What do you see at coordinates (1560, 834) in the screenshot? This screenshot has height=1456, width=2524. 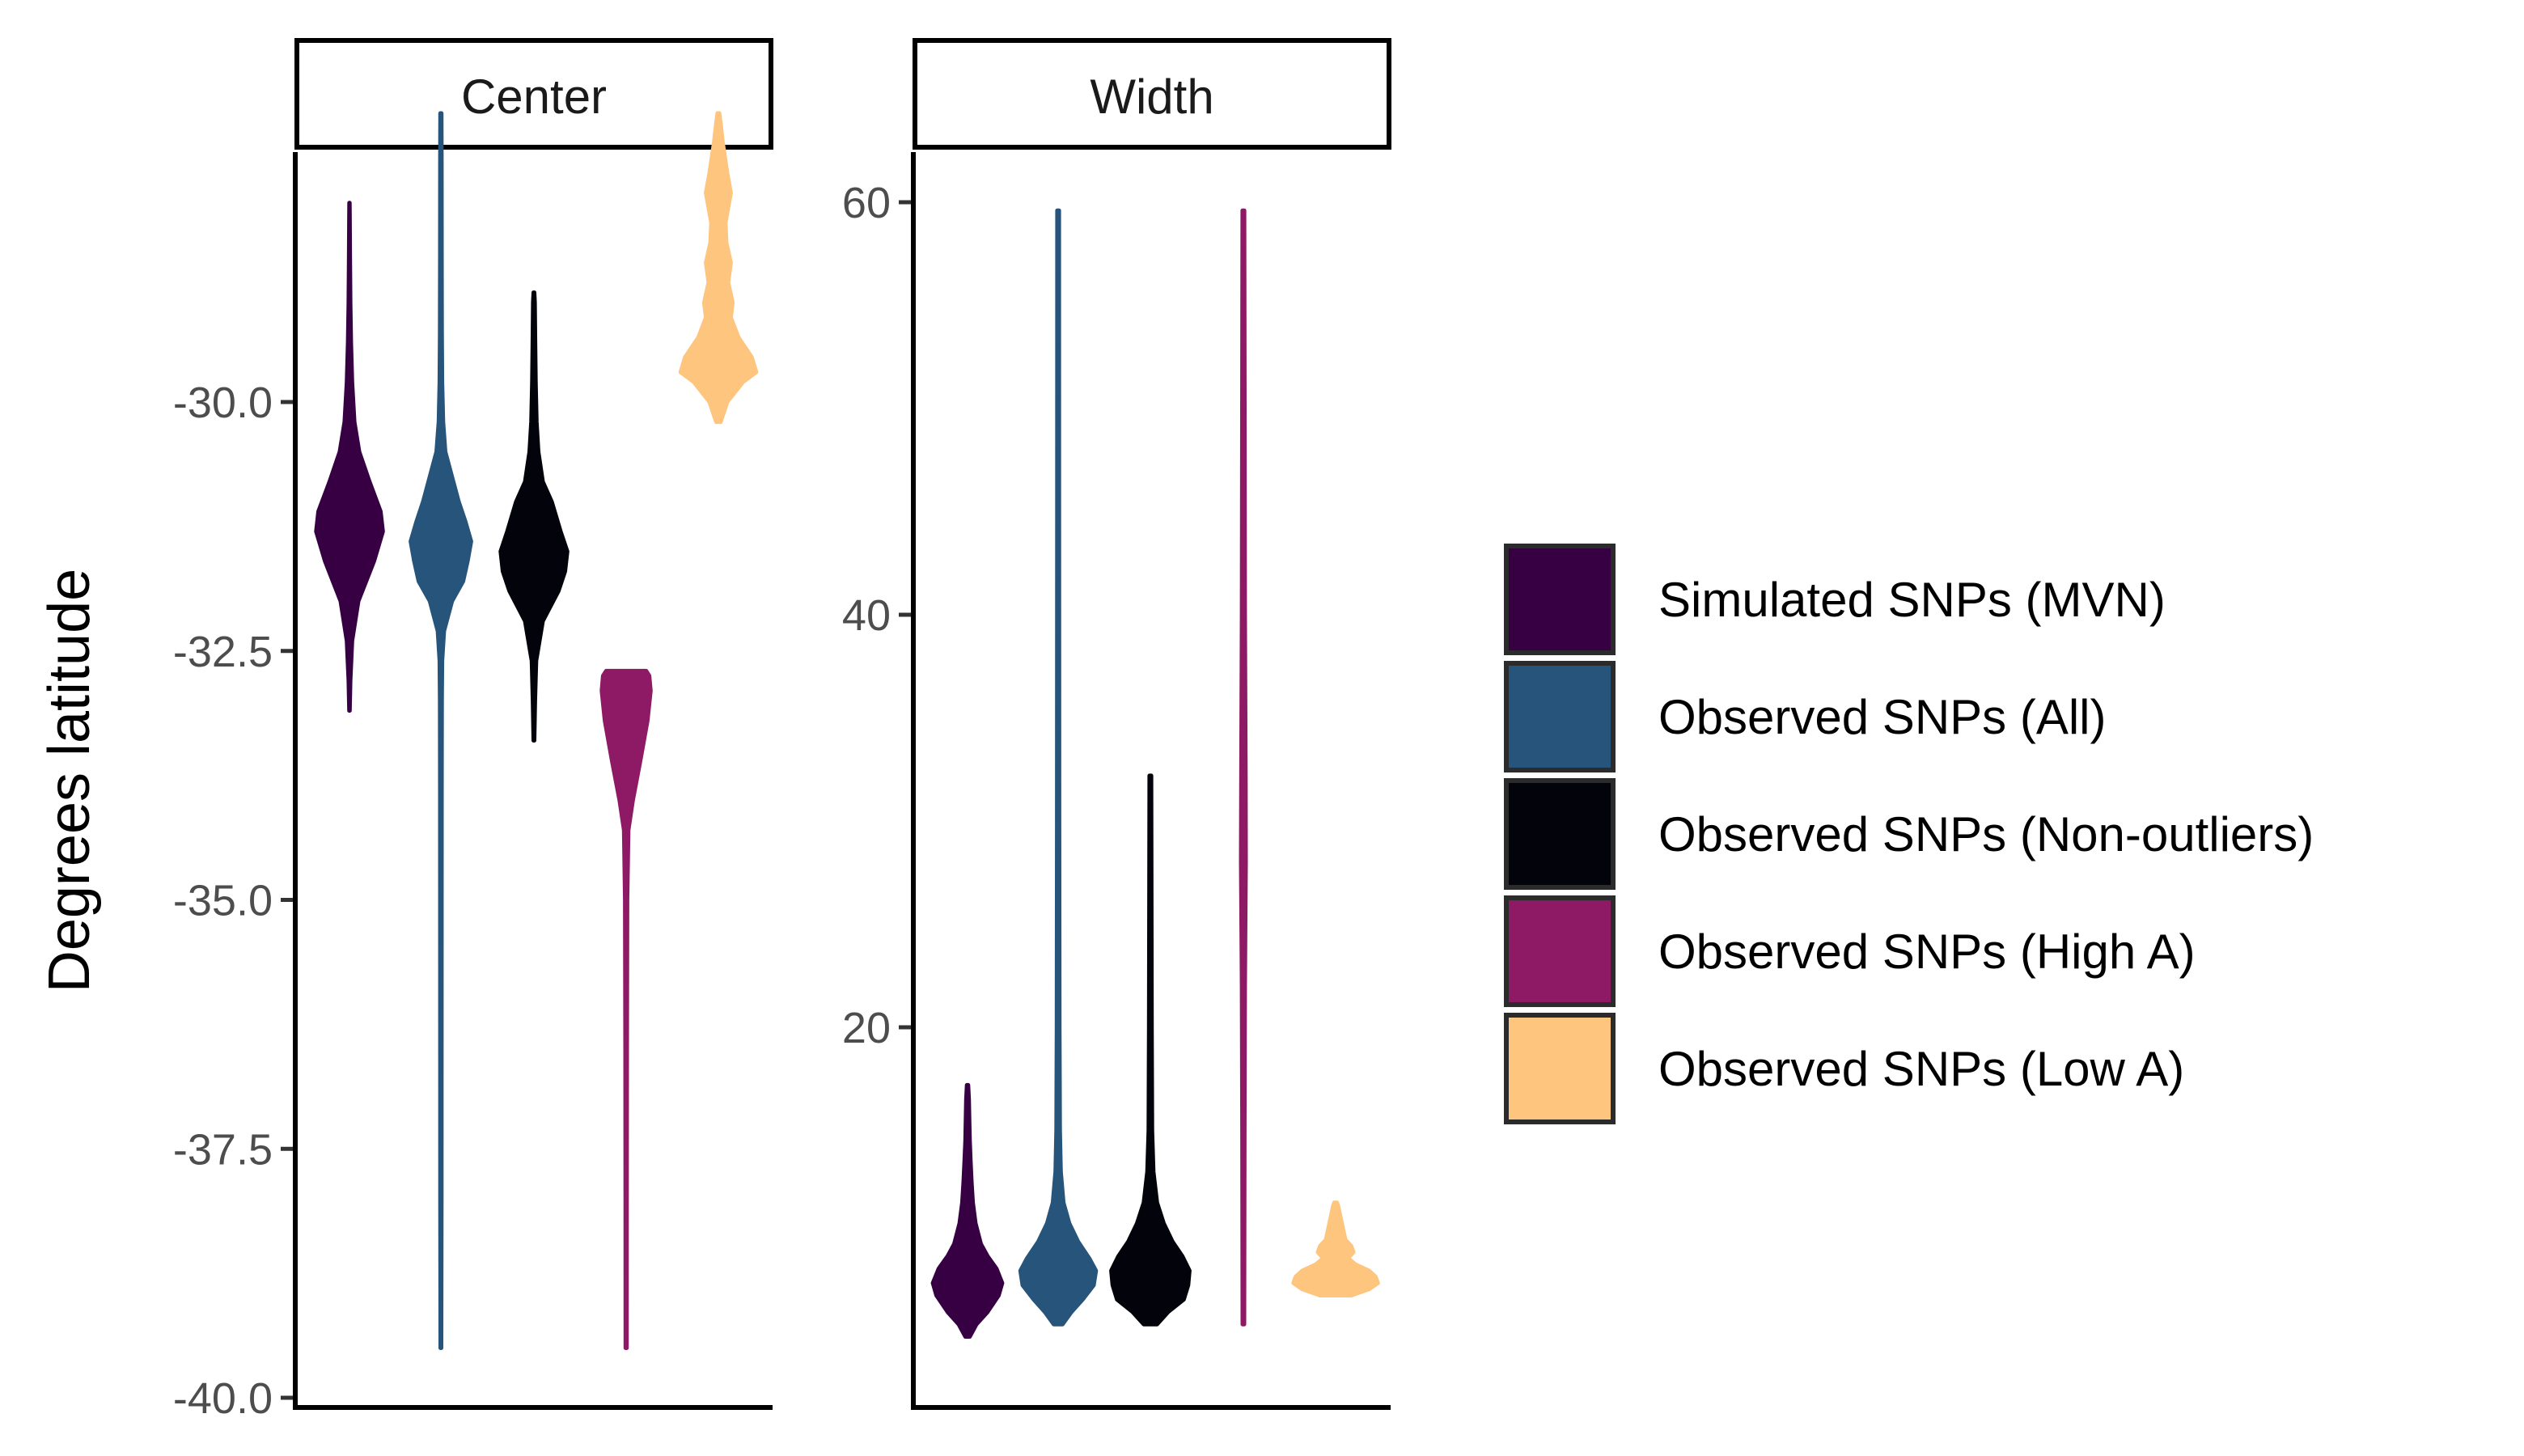 I see `legend-swatch-observed-snps-non-outliers` at bounding box center [1560, 834].